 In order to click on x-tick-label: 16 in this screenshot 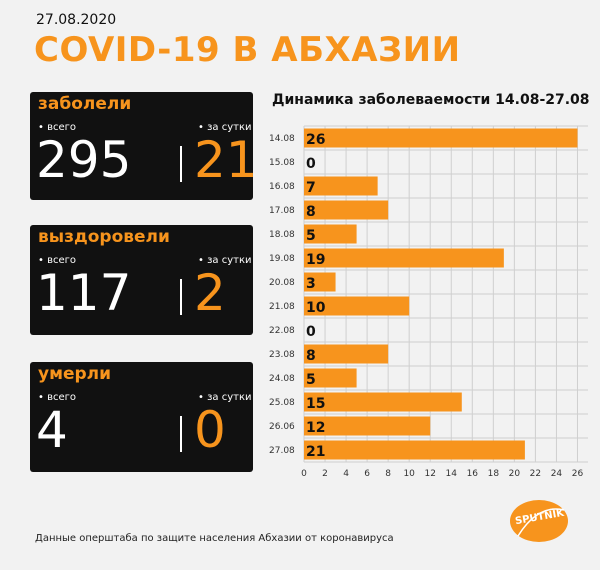, I will do `click(473, 474)`.